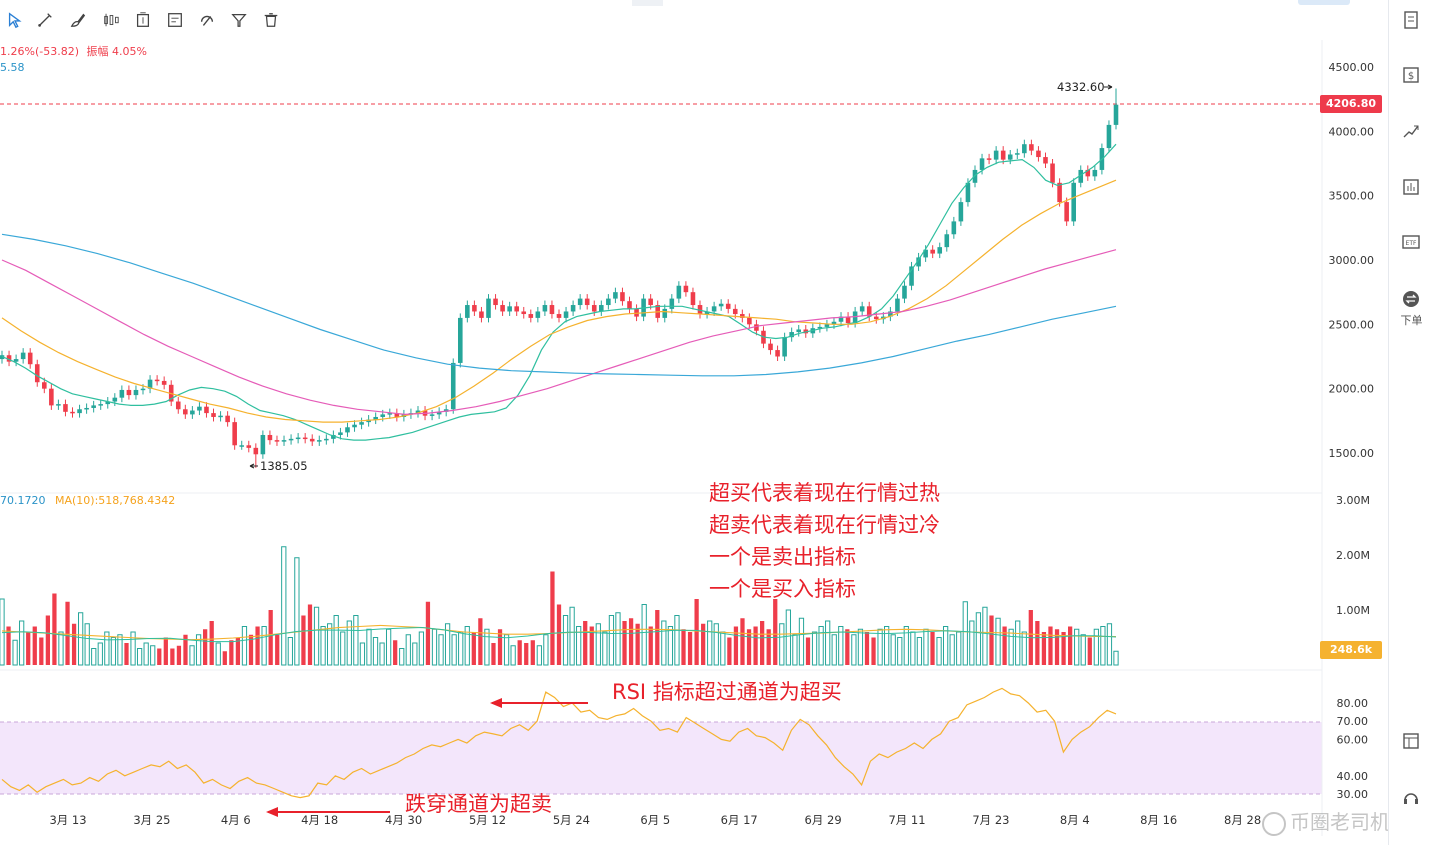 Image resolution: width=1433 pixels, height=845 pixels. I want to click on candles-icon, so click(111, 20).